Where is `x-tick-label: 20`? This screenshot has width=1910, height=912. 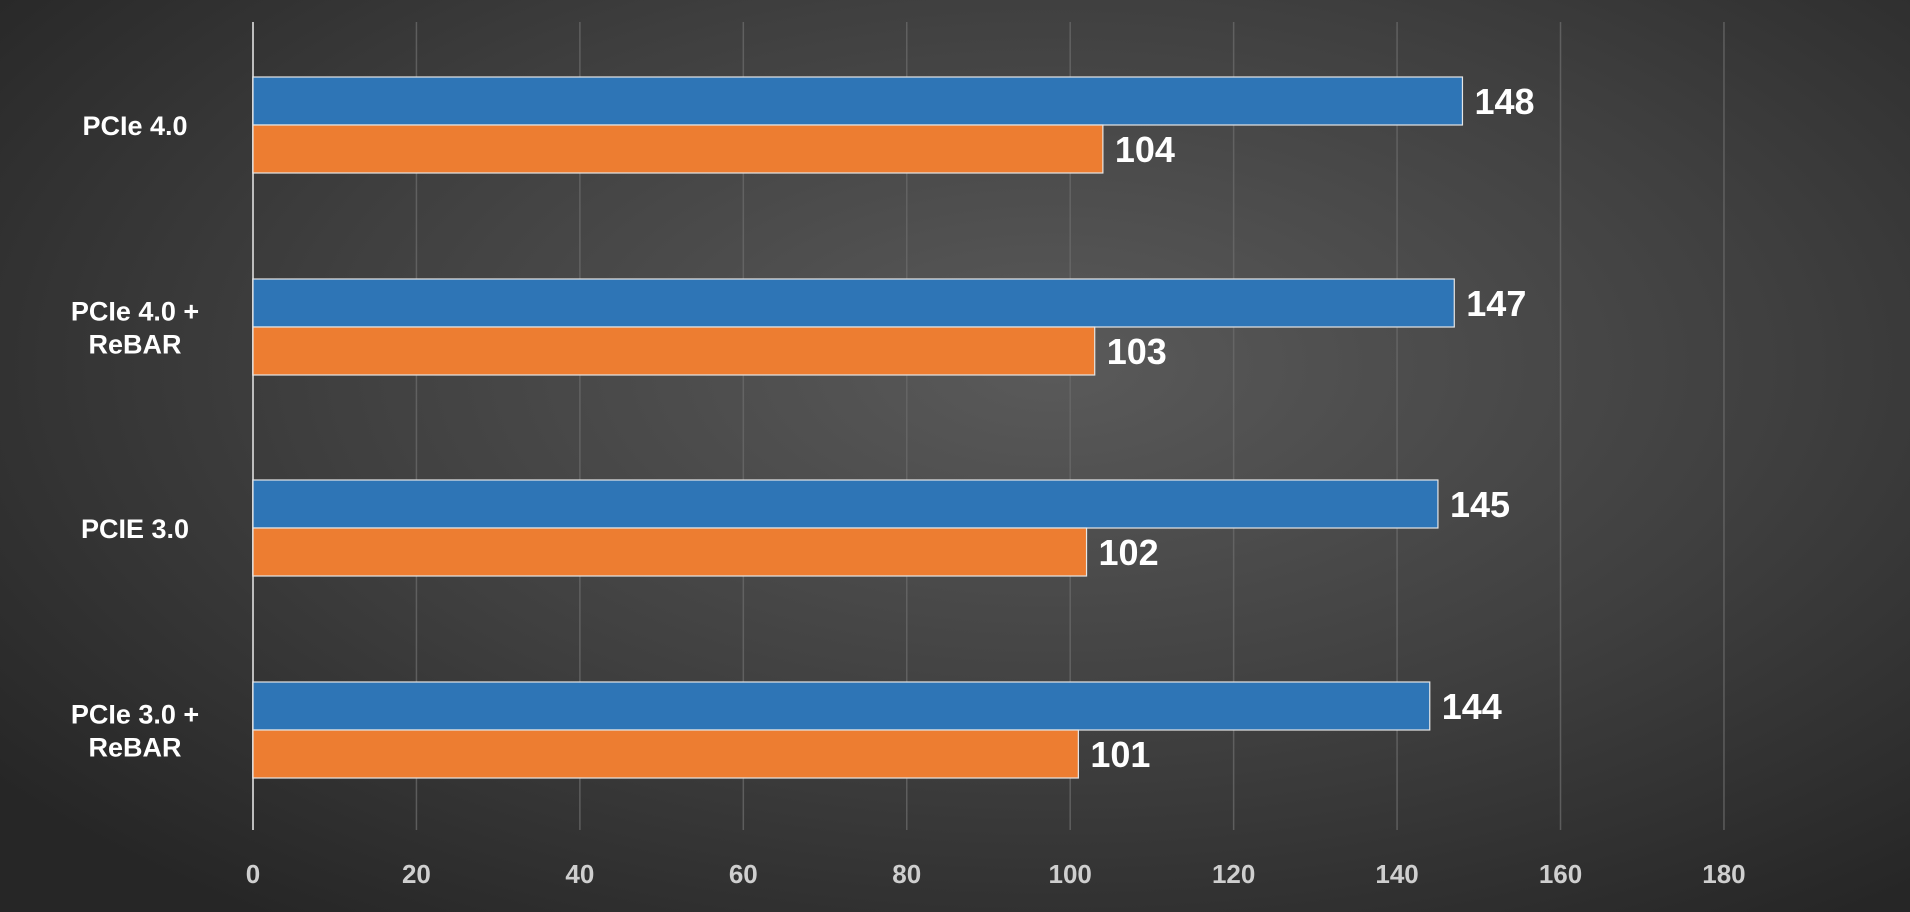 x-tick-label: 20 is located at coordinates (416, 874).